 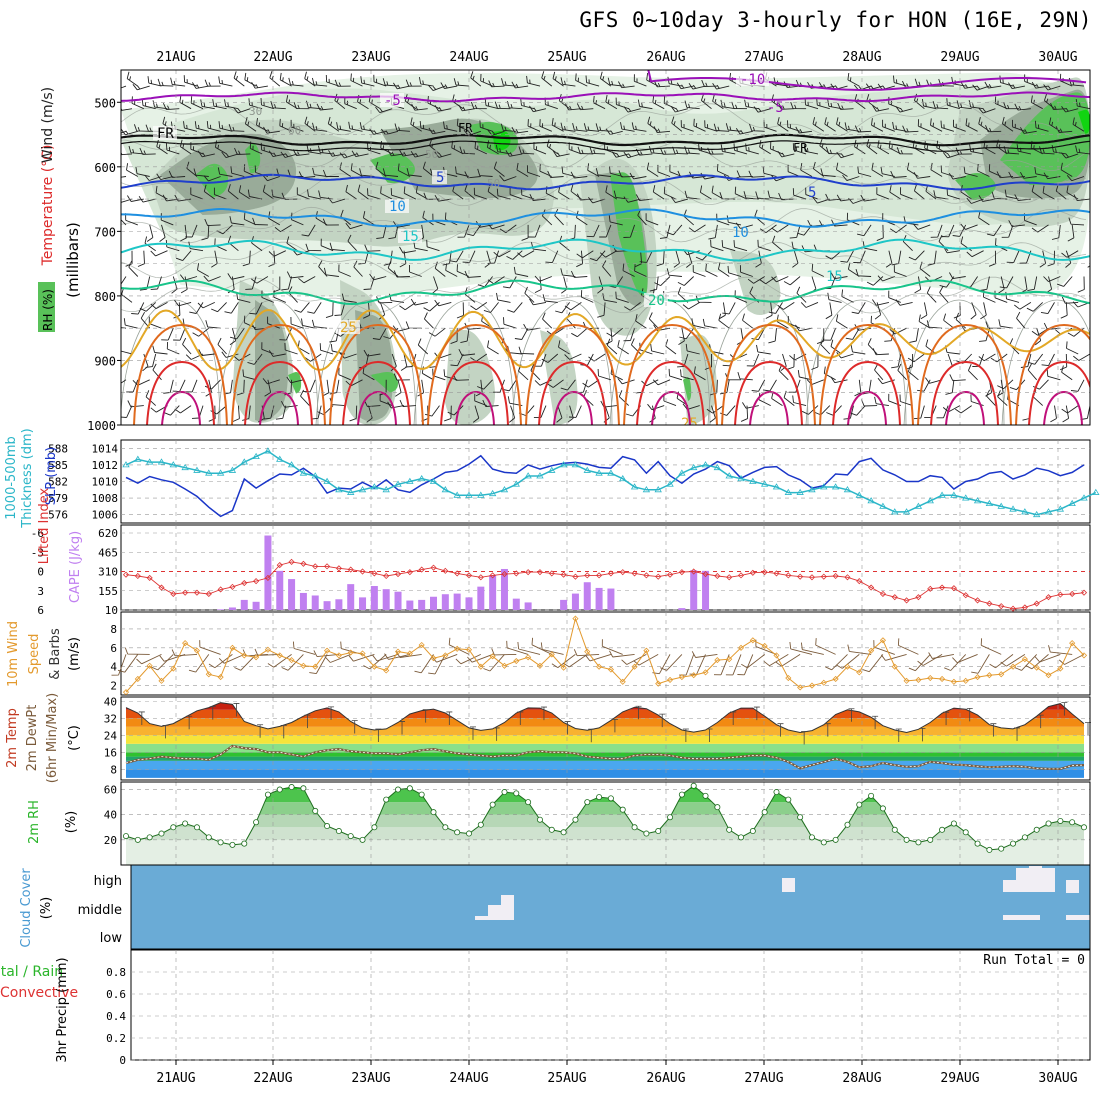 I want to click on temp-contour-minus5, so click(x=605, y=97).